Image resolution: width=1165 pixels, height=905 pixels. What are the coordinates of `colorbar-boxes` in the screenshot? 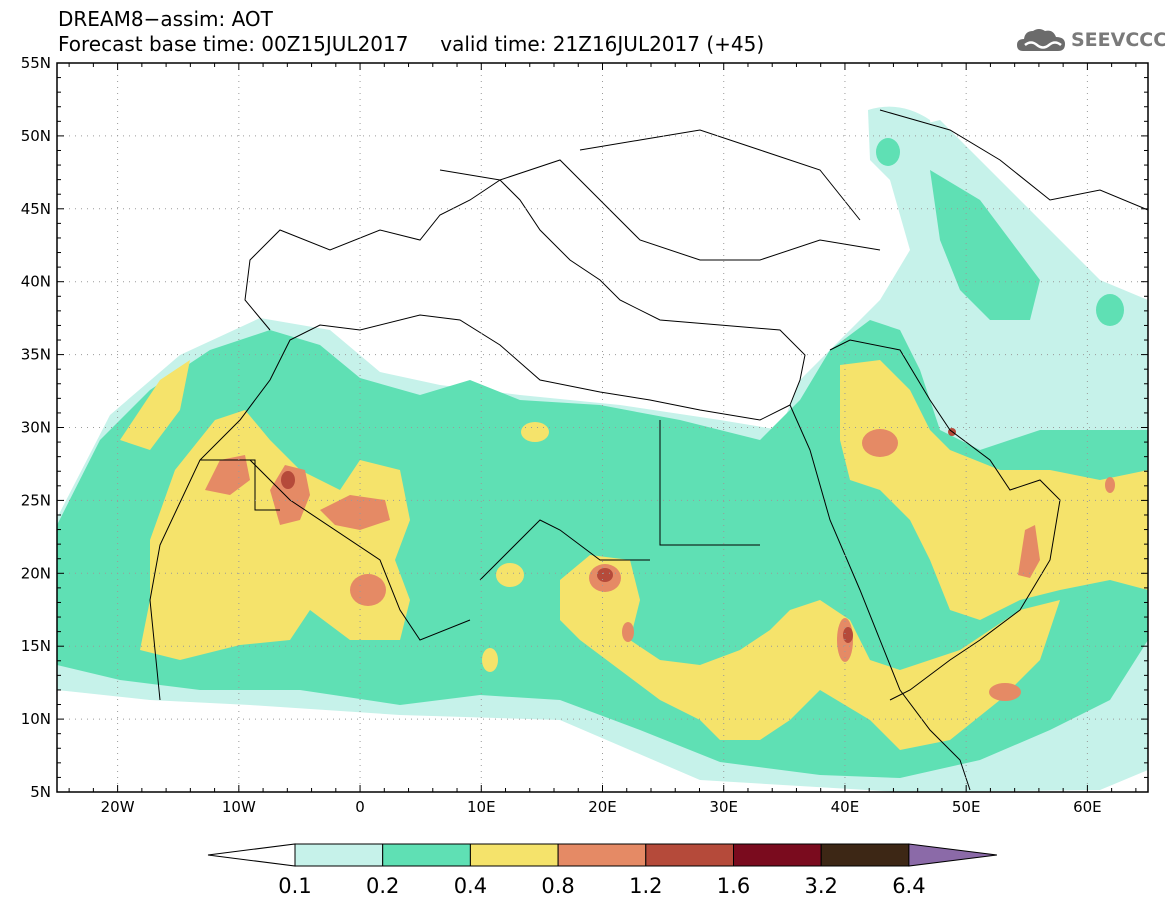 It's located at (602, 855).